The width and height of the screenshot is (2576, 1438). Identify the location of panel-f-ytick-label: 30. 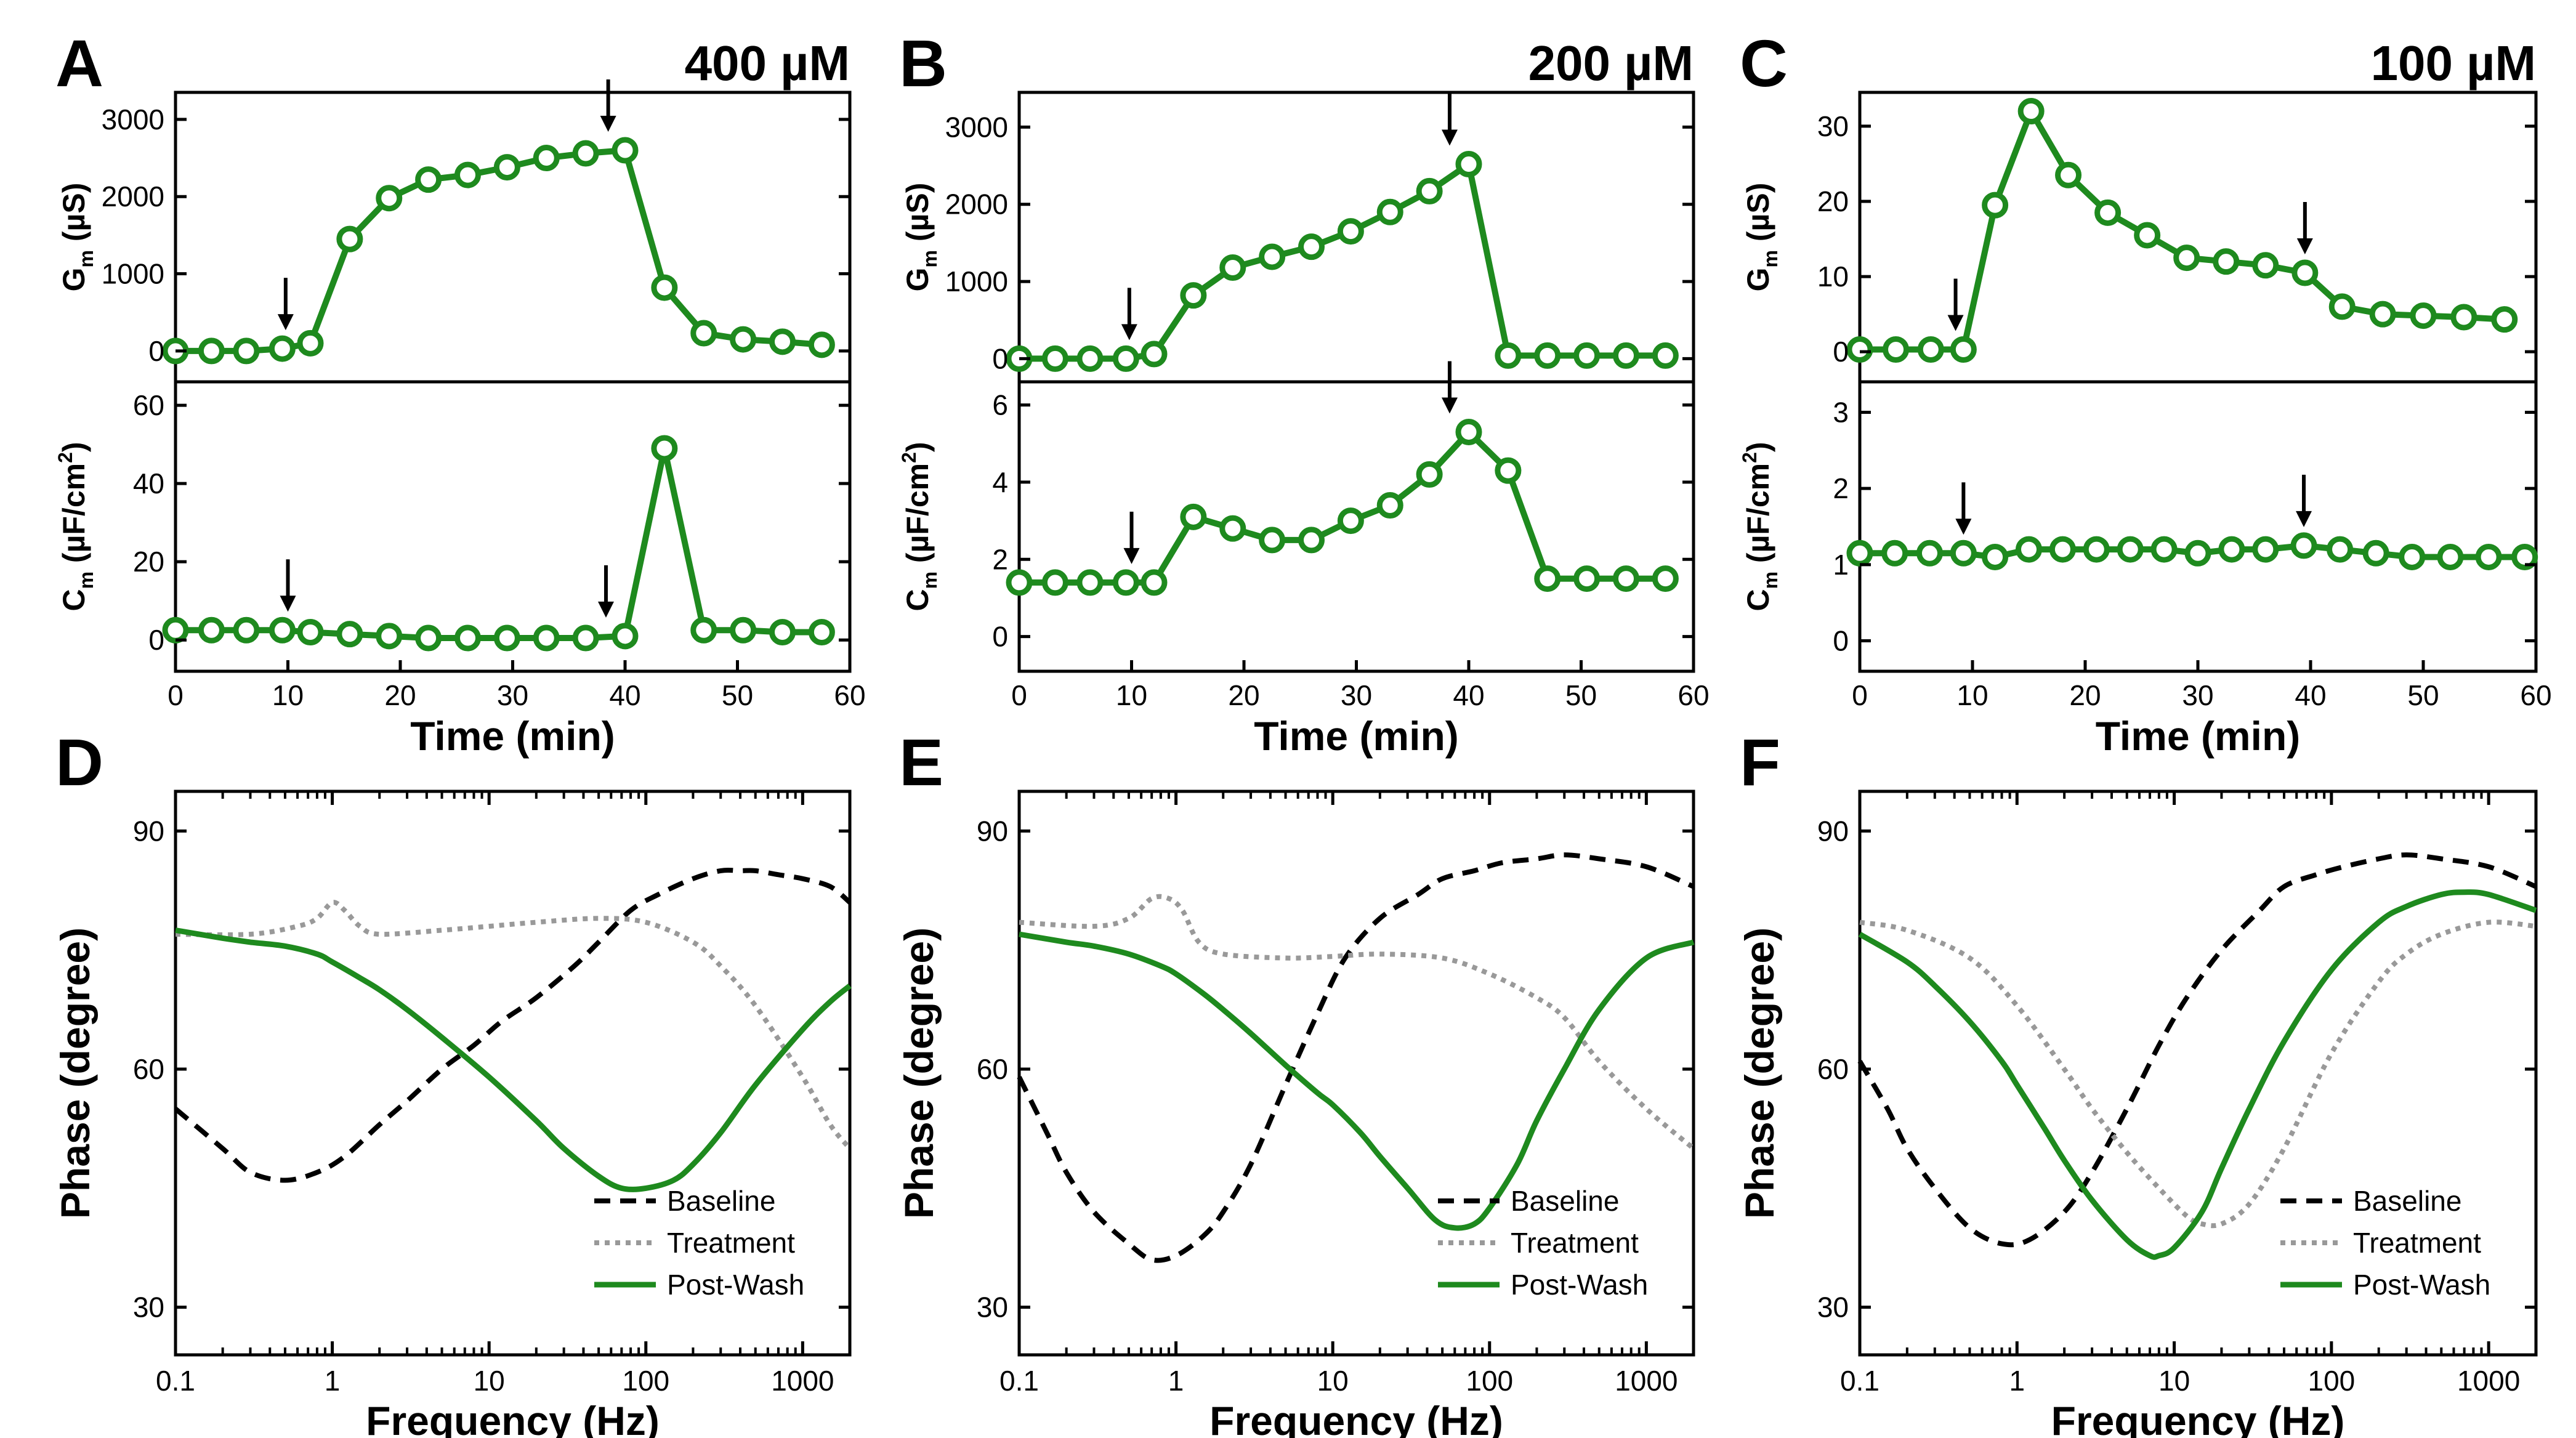
(1833, 1307).